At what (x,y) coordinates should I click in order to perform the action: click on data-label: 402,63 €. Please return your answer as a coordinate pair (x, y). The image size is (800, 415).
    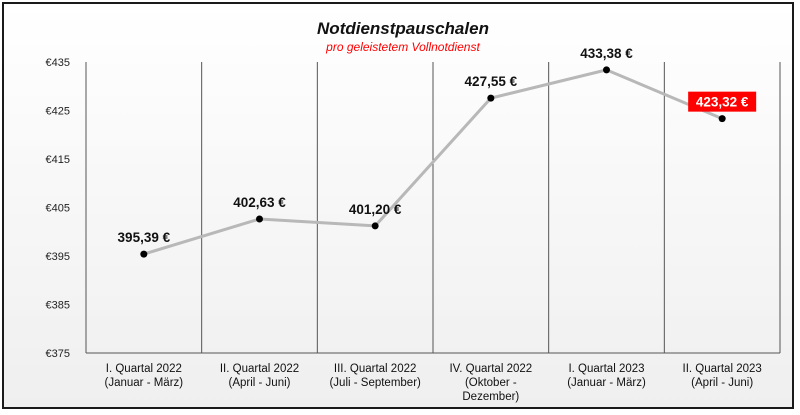
    Looking at the image, I should click on (259, 202).